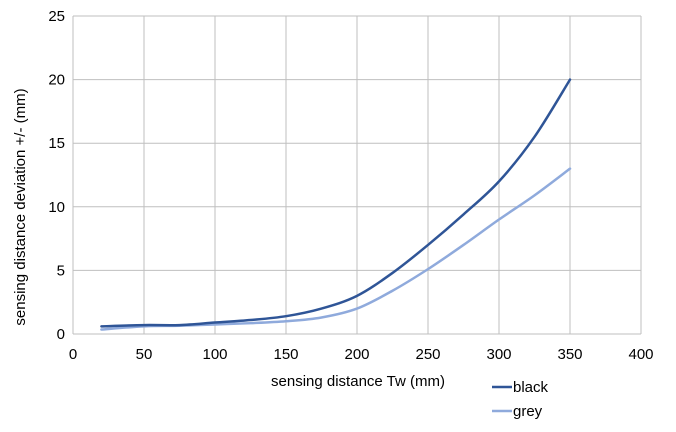 The width and height of the screenshot is (676, 432). Describe the element at coordinates (73, 354) in the screenshot. I see `x-tick-label: 0` at that location.